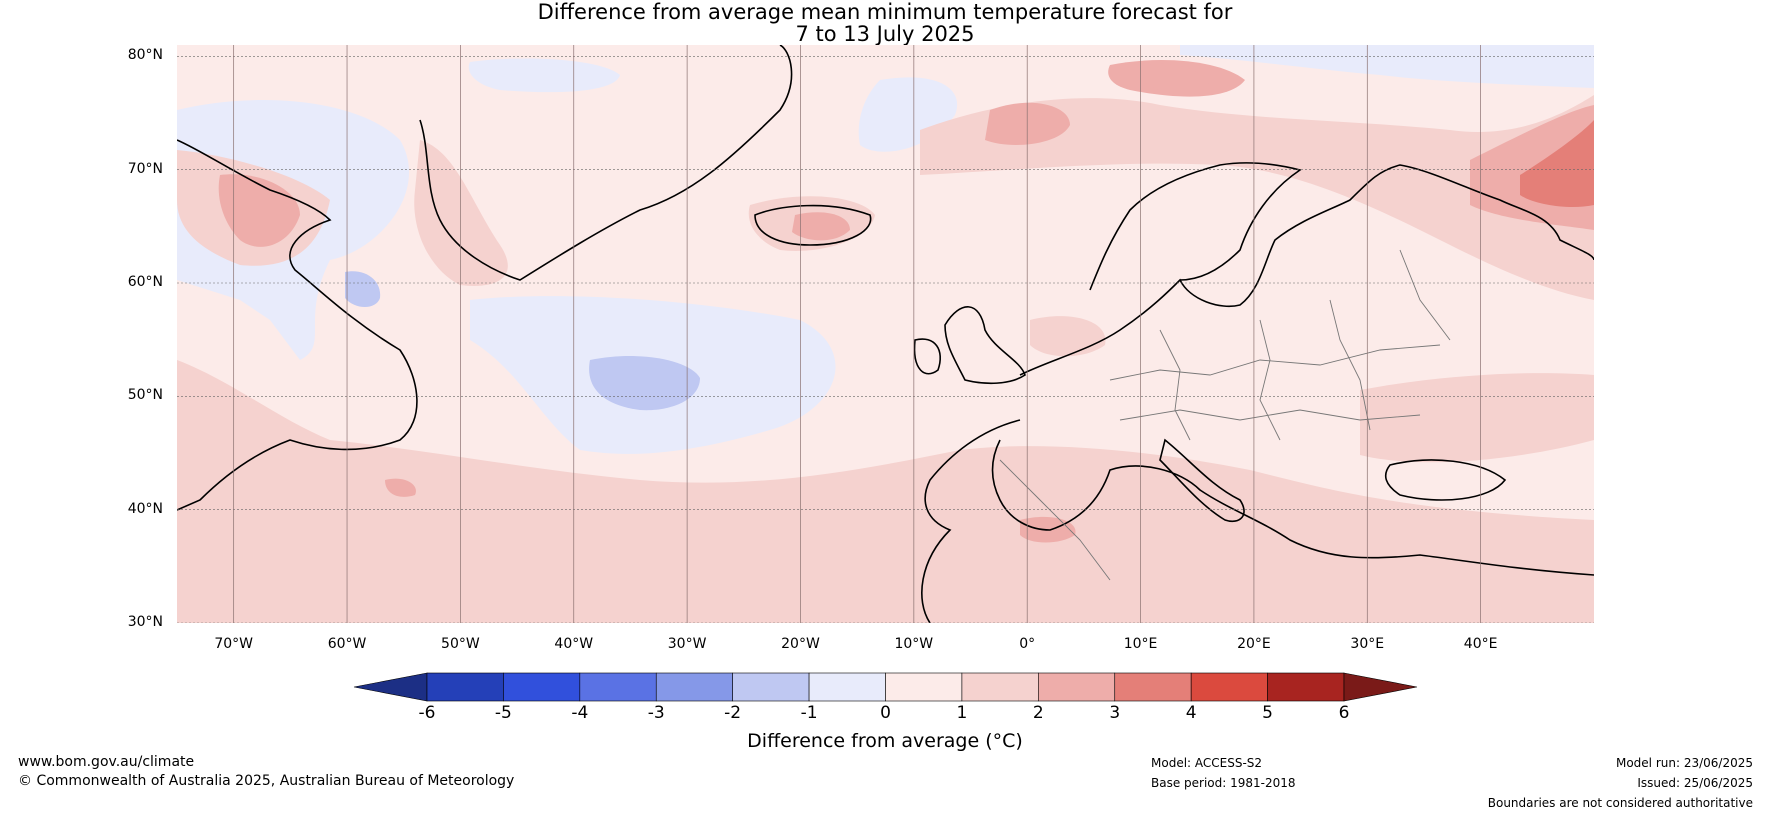  Describe the element at coordinates (1380, 687) in the screenshot. I see `colorbar-extend-high` at that location.